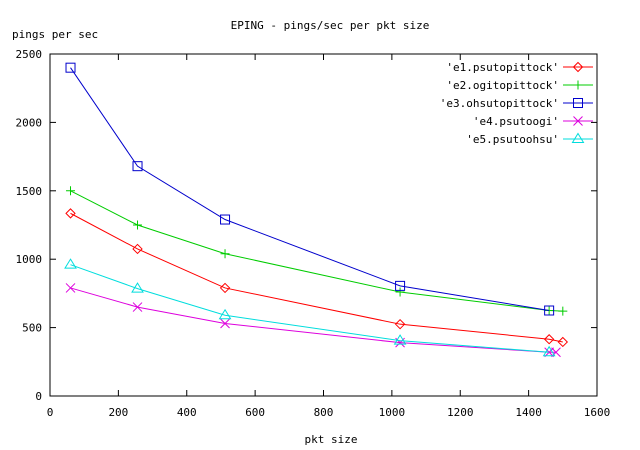 The height and width of the screenshot is (450, 640). What do you see at coordinates (32, 328) in the screenshot?
I see `y-tick-label: 500` at bounding box center [32, 328].